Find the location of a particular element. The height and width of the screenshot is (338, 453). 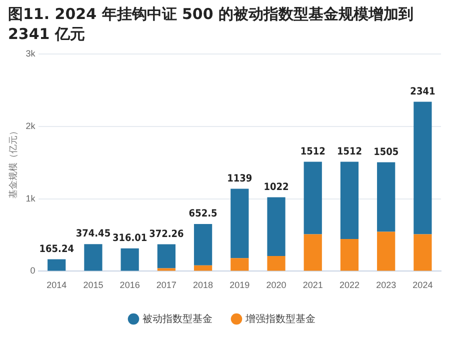

total-label: 1022 is located at coordinates (276, 187).